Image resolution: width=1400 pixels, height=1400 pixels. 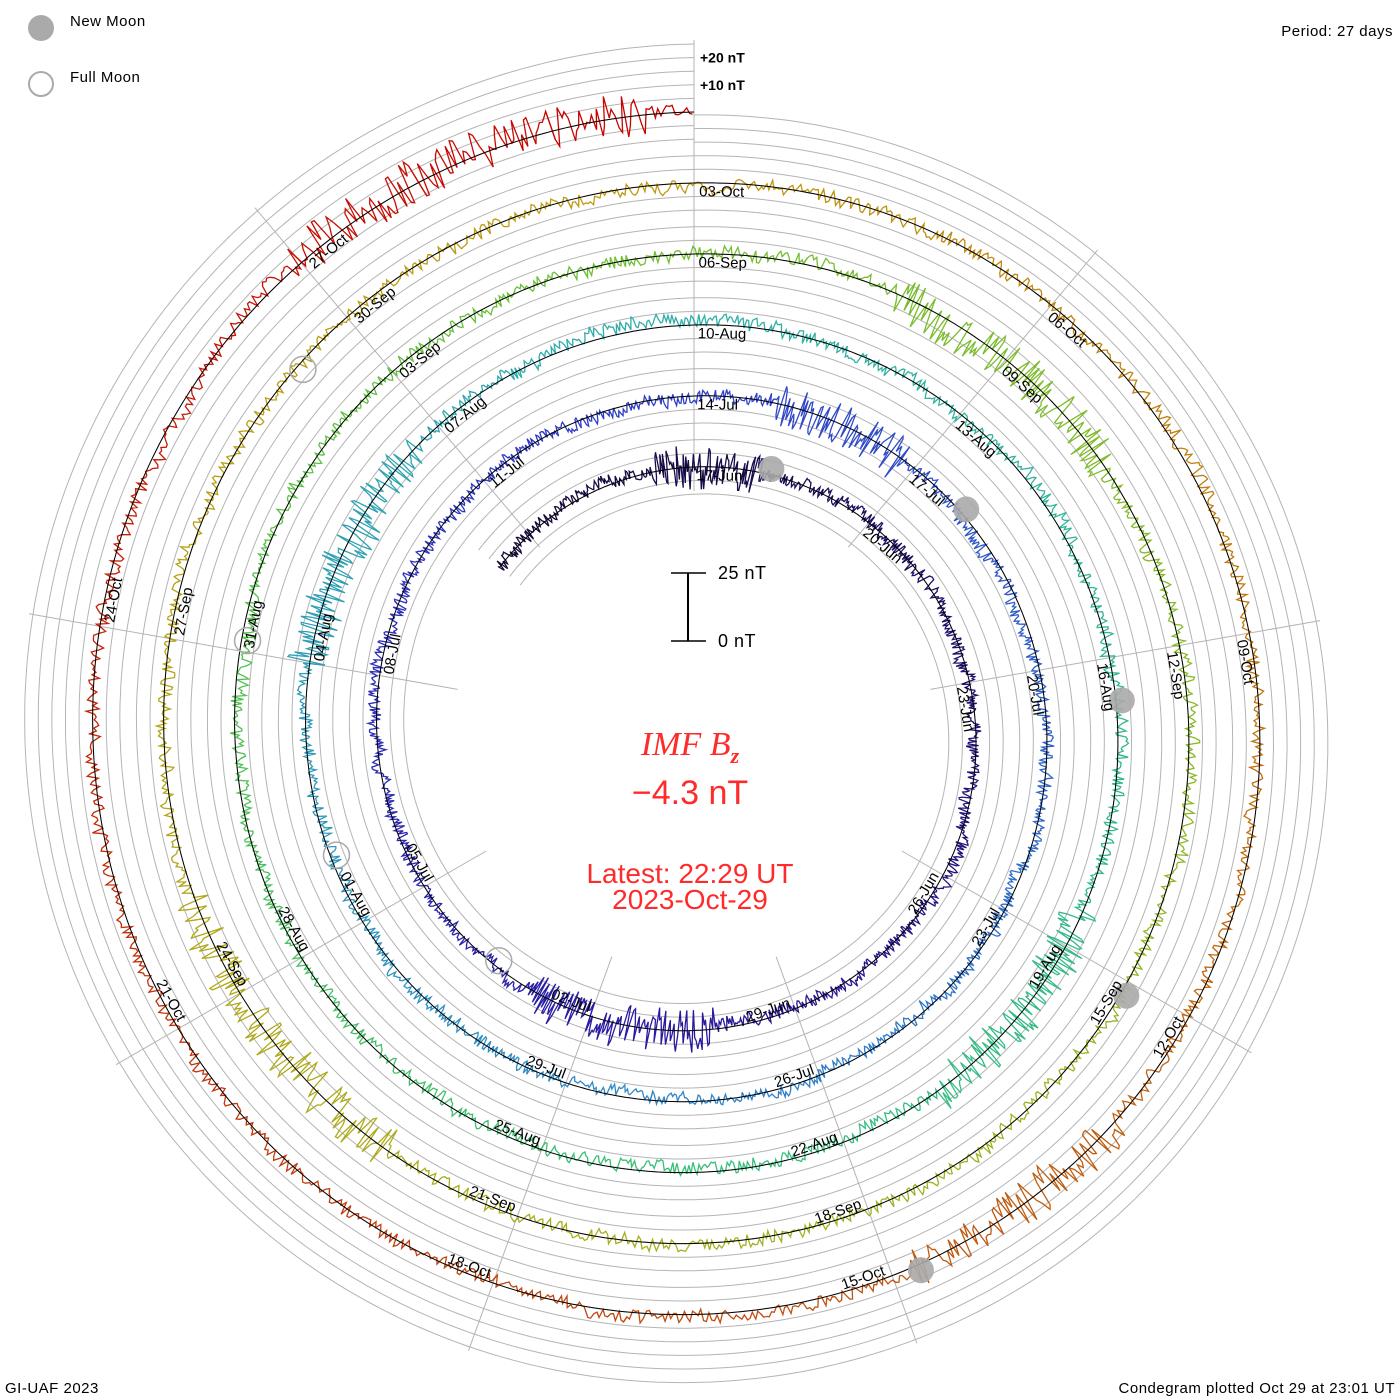 I want to click on date-label: 18-Oct, so click(x=469, y=1266).